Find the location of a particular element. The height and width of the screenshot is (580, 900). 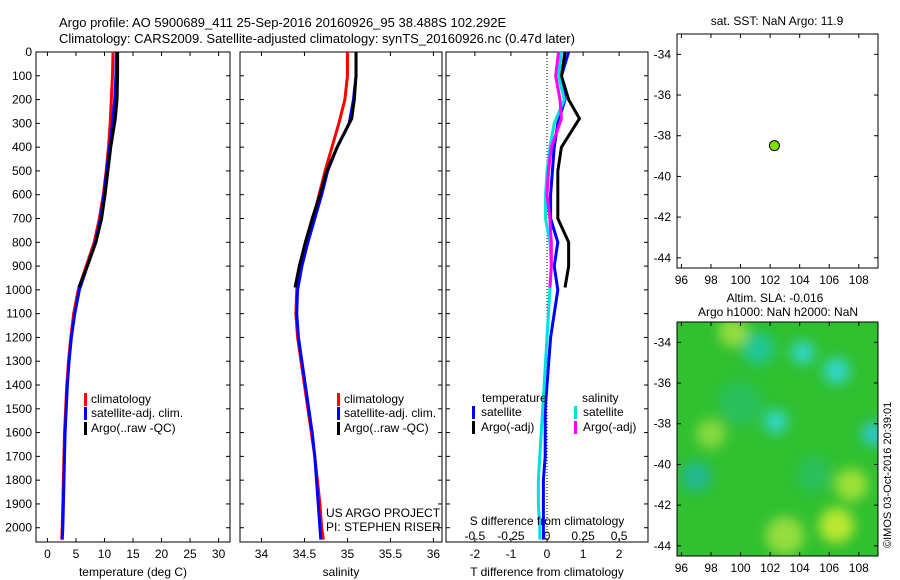

difference-x2-label: S difference from climatology is located at coordinates (547, 521).